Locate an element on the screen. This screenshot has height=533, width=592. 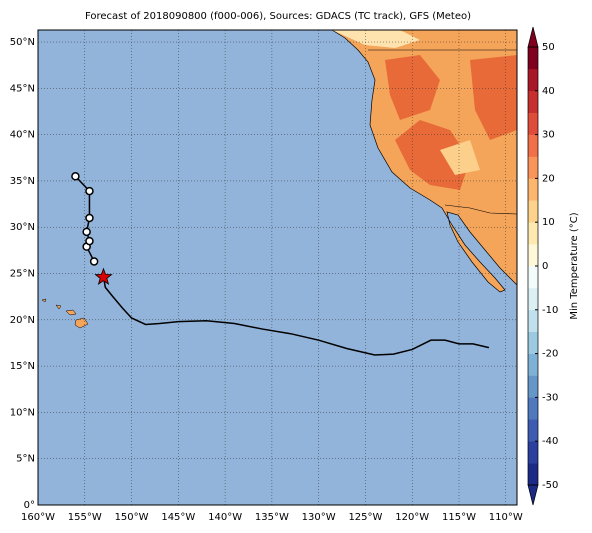
x-tick-label: 115°W is located at coordinates (459, 517).